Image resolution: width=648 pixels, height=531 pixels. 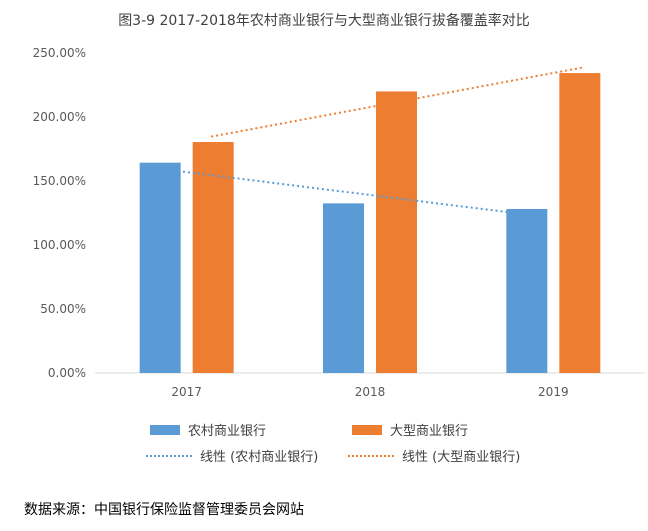 What do you see at coordinates (343, 288) in the screenshot?
I see `bar-1-2018` at bounding box center [343, 288].